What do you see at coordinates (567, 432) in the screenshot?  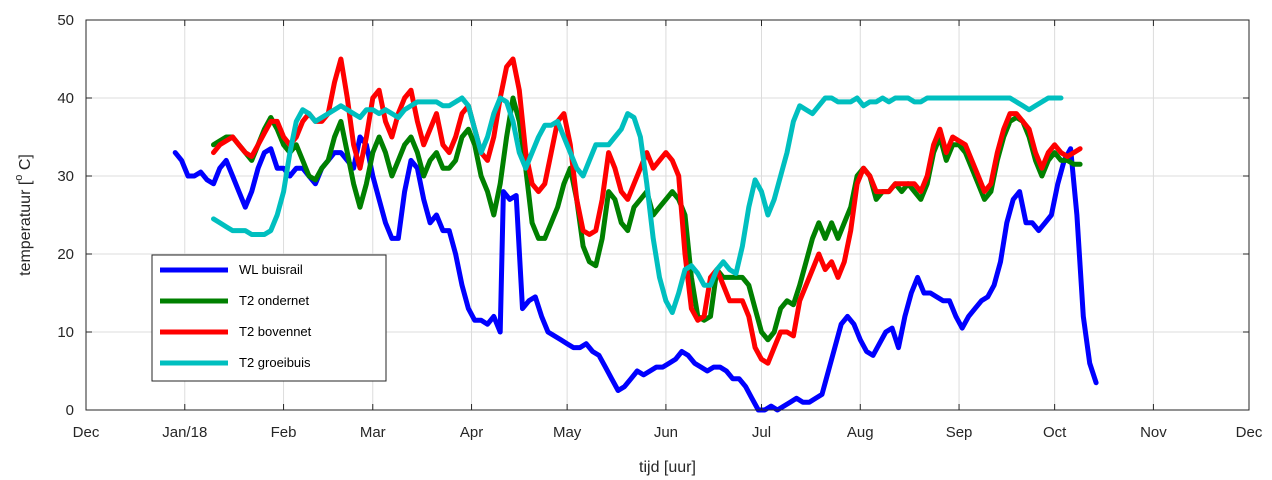 I see `x-tick-label: May` at bounding box center [567, 432].